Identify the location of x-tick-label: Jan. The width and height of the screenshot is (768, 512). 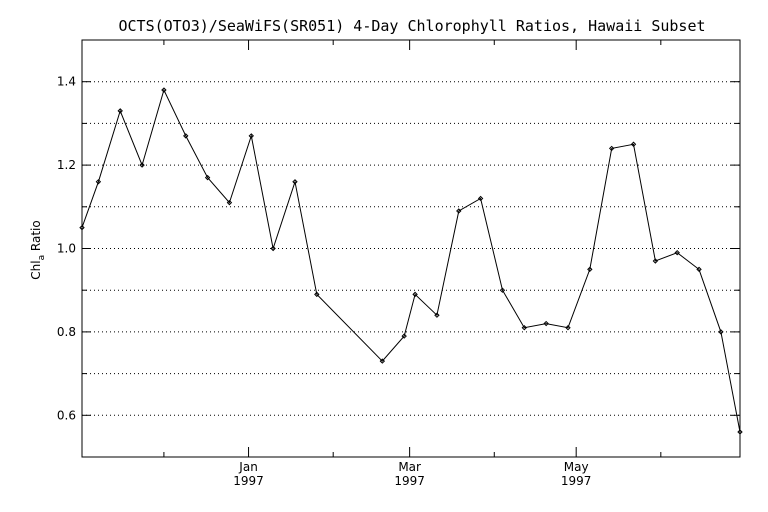
(248, 467).